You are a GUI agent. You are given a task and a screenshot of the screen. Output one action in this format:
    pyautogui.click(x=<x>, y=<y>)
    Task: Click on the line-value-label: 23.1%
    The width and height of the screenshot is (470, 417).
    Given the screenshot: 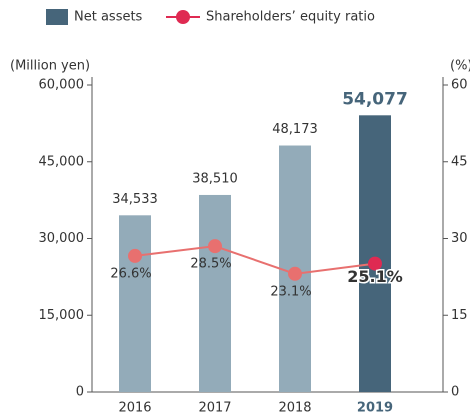 What is the action you would take?
    pyautogui.click(x=290, y=291)
    